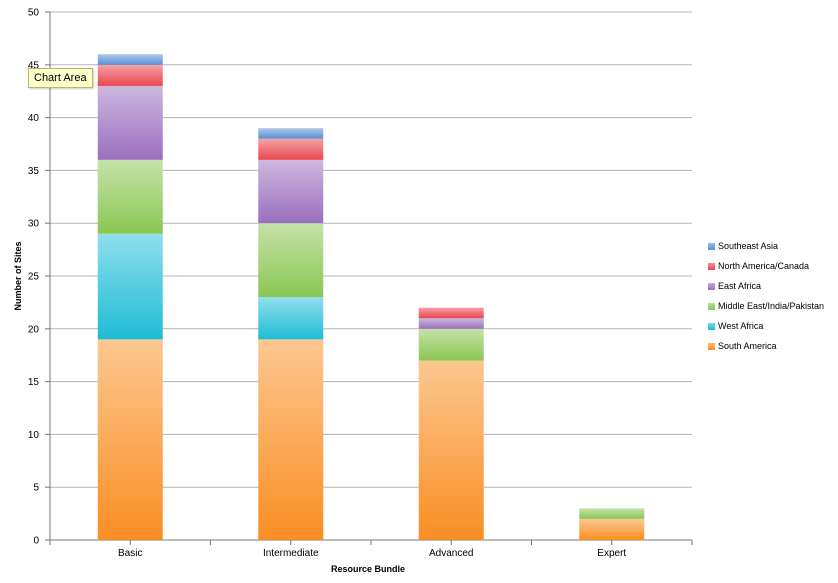 The height and width of the screenshot is (583, 838). What do you see at coordinates (291, 553) in the screenshot?
I see `x-tick-label: Intermediate` at bounding box center [291, 553].